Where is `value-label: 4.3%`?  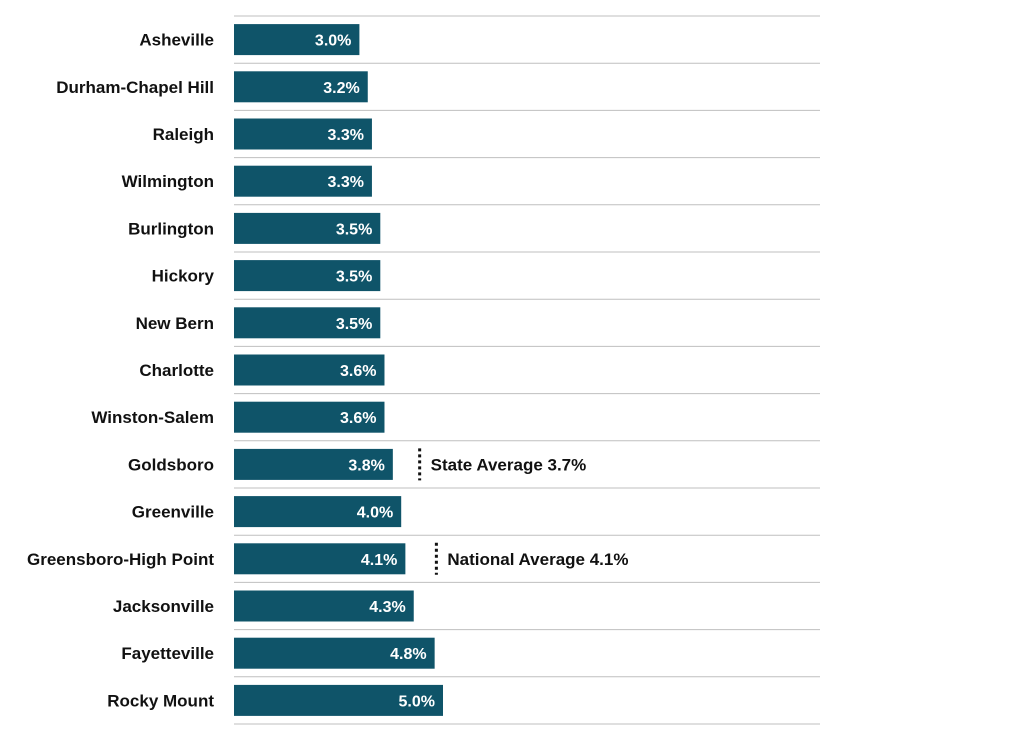
value-label: 4.3% is located at coordinates (387, 607).